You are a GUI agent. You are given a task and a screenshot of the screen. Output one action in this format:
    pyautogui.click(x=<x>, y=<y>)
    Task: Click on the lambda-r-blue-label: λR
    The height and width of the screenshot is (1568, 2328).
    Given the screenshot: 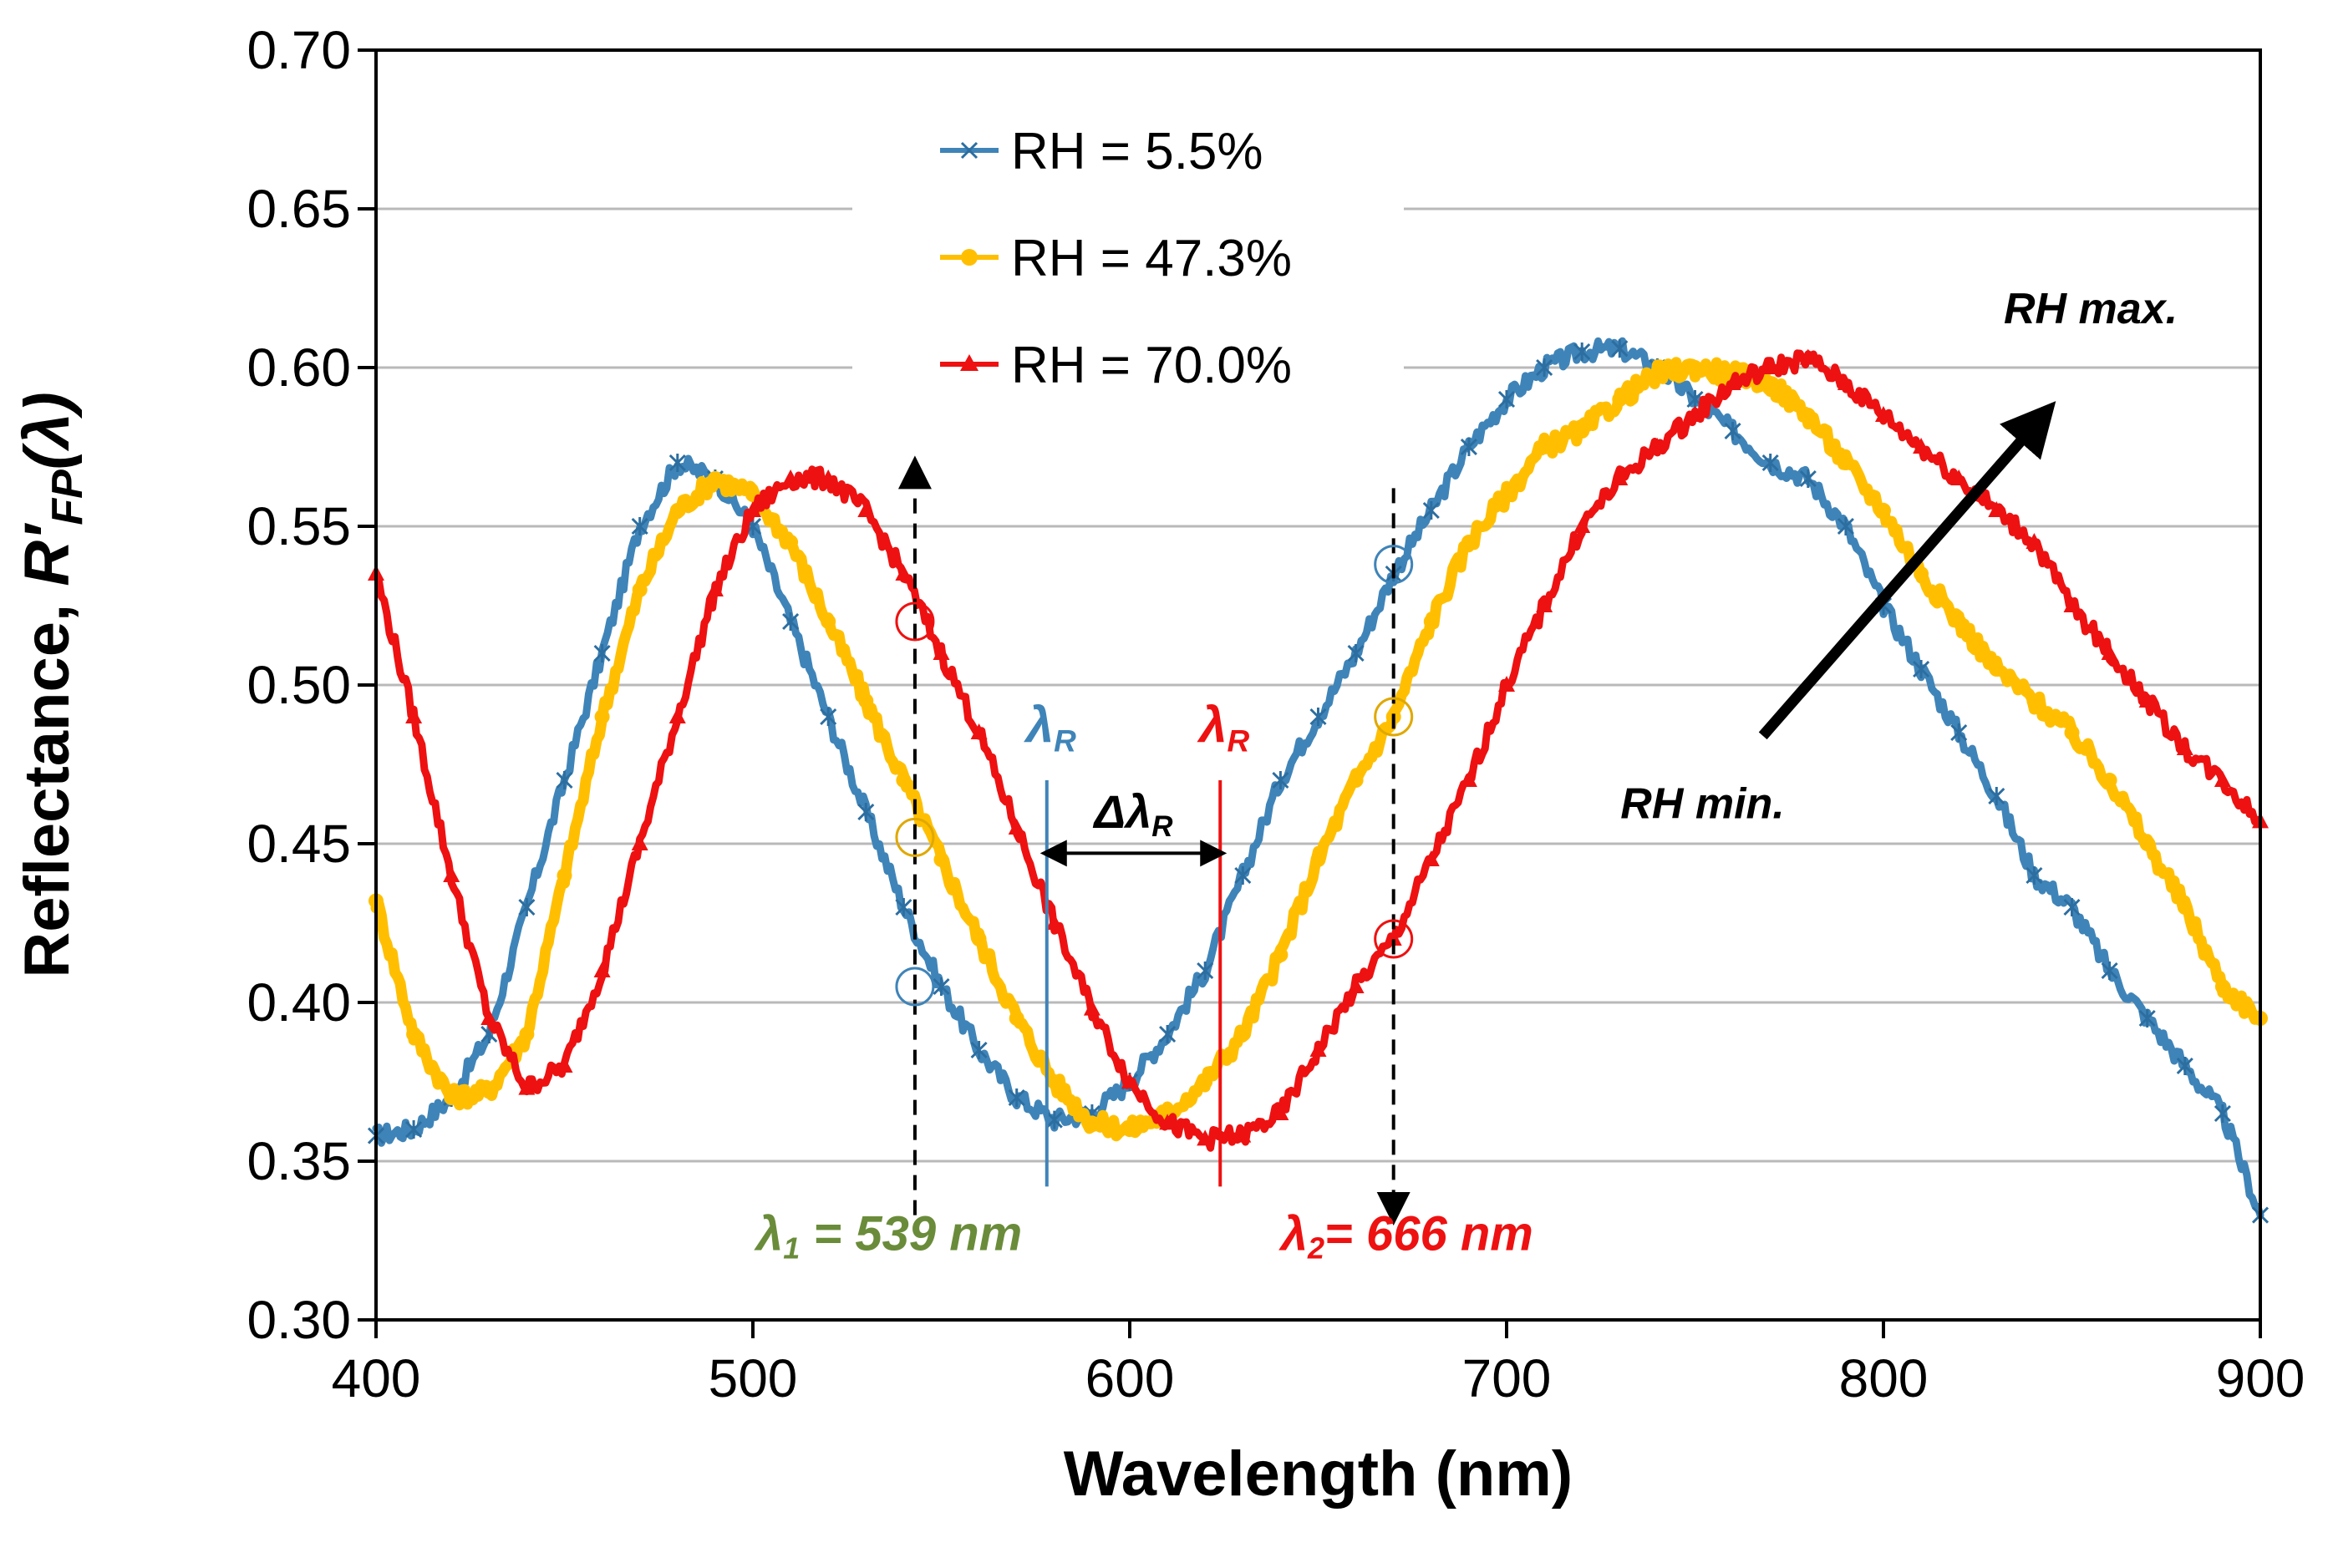 What is the action you would take?
    pyautogui.click(x=1050, y=728)
    